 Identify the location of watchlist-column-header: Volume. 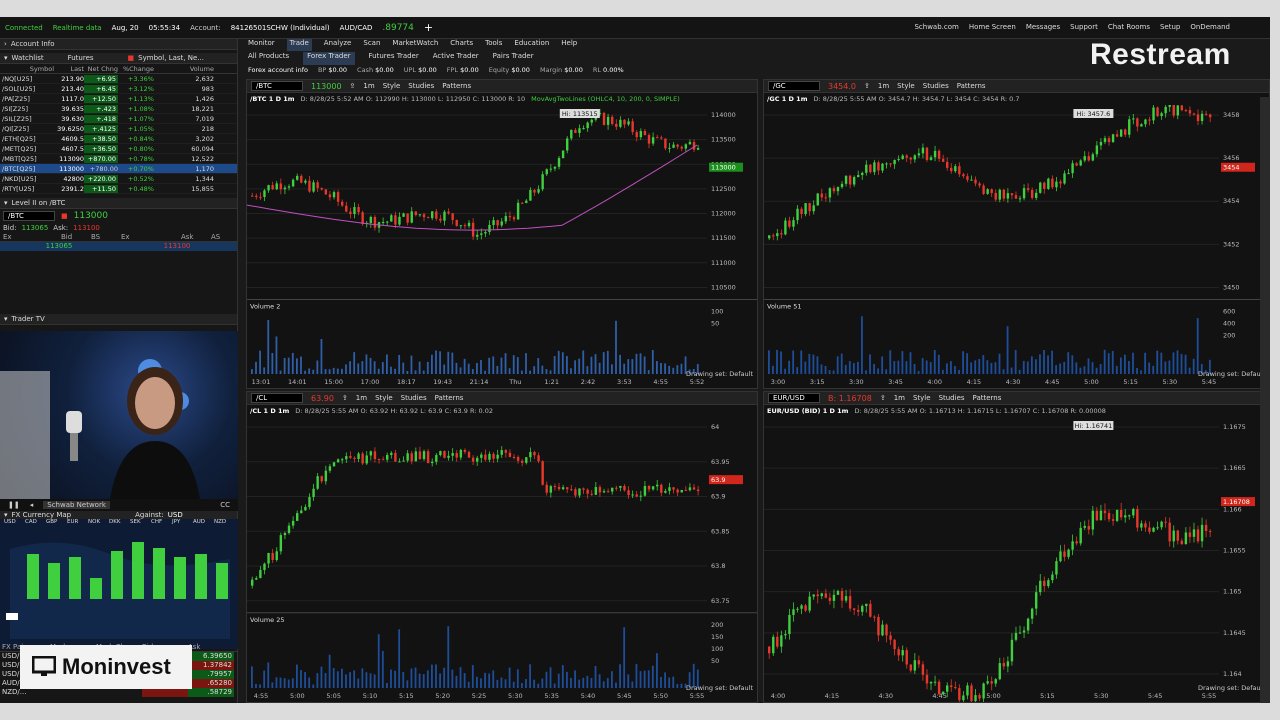
(201, 68).